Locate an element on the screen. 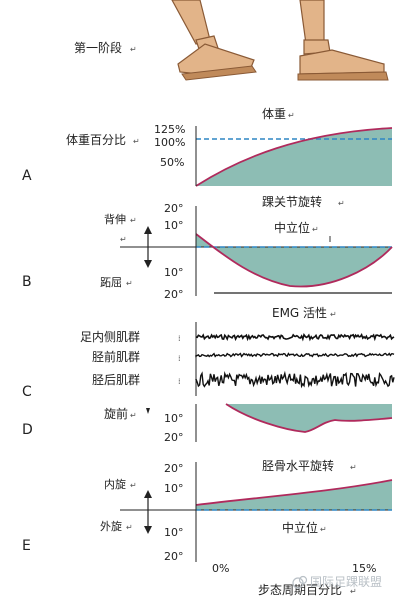 This screenshot has width=400, height=600. panel-b-title: 踝关节旋转 is located at coordinates (292, 201).